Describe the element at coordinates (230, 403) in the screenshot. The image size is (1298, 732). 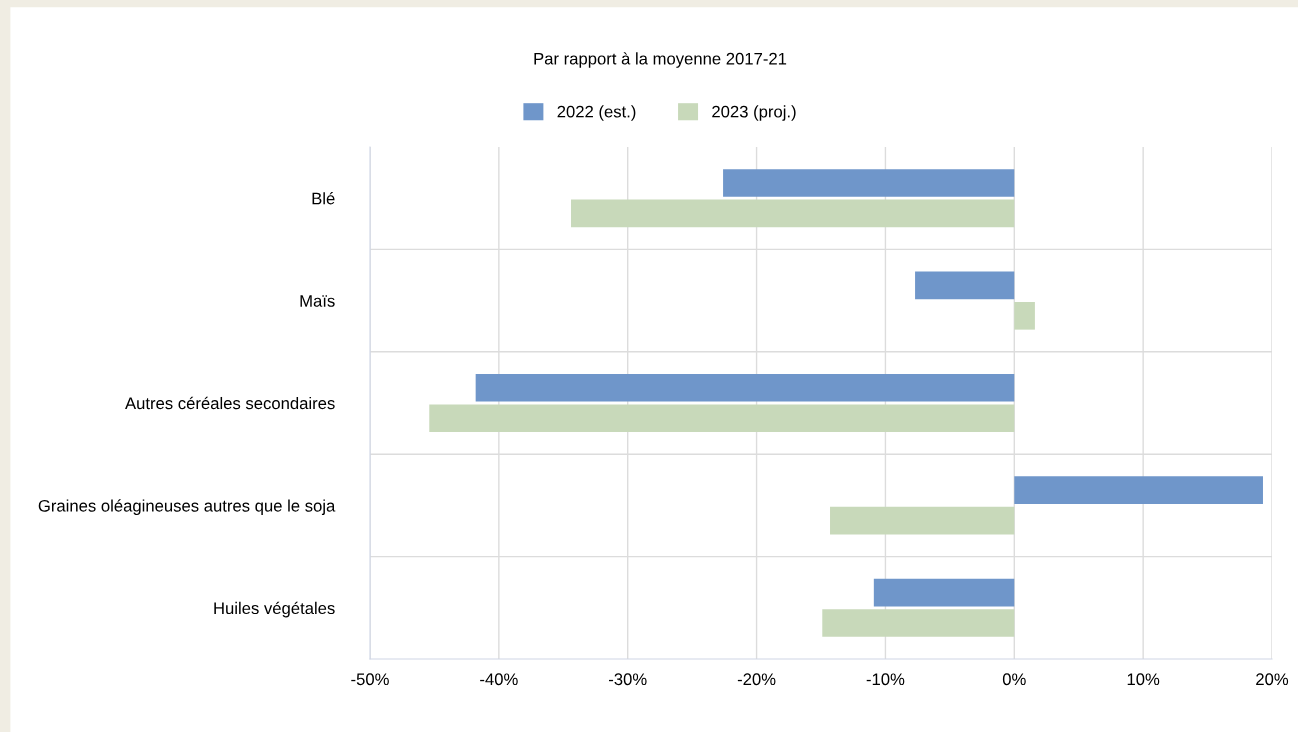
I see `y-tick-label: Autres céréales secondaires` at that location.